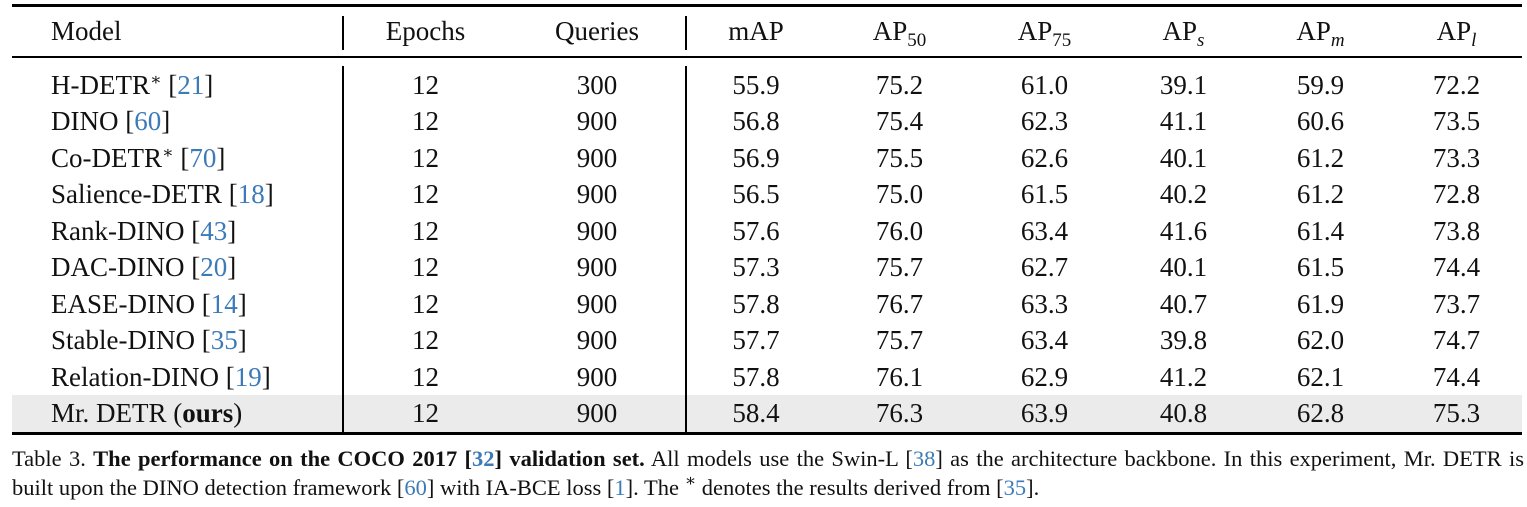  What do you see at coordinates (1044, 413) in the screenshot?
I see `ap75-cell-best: 63.9` at bounding box center [1044, 413].